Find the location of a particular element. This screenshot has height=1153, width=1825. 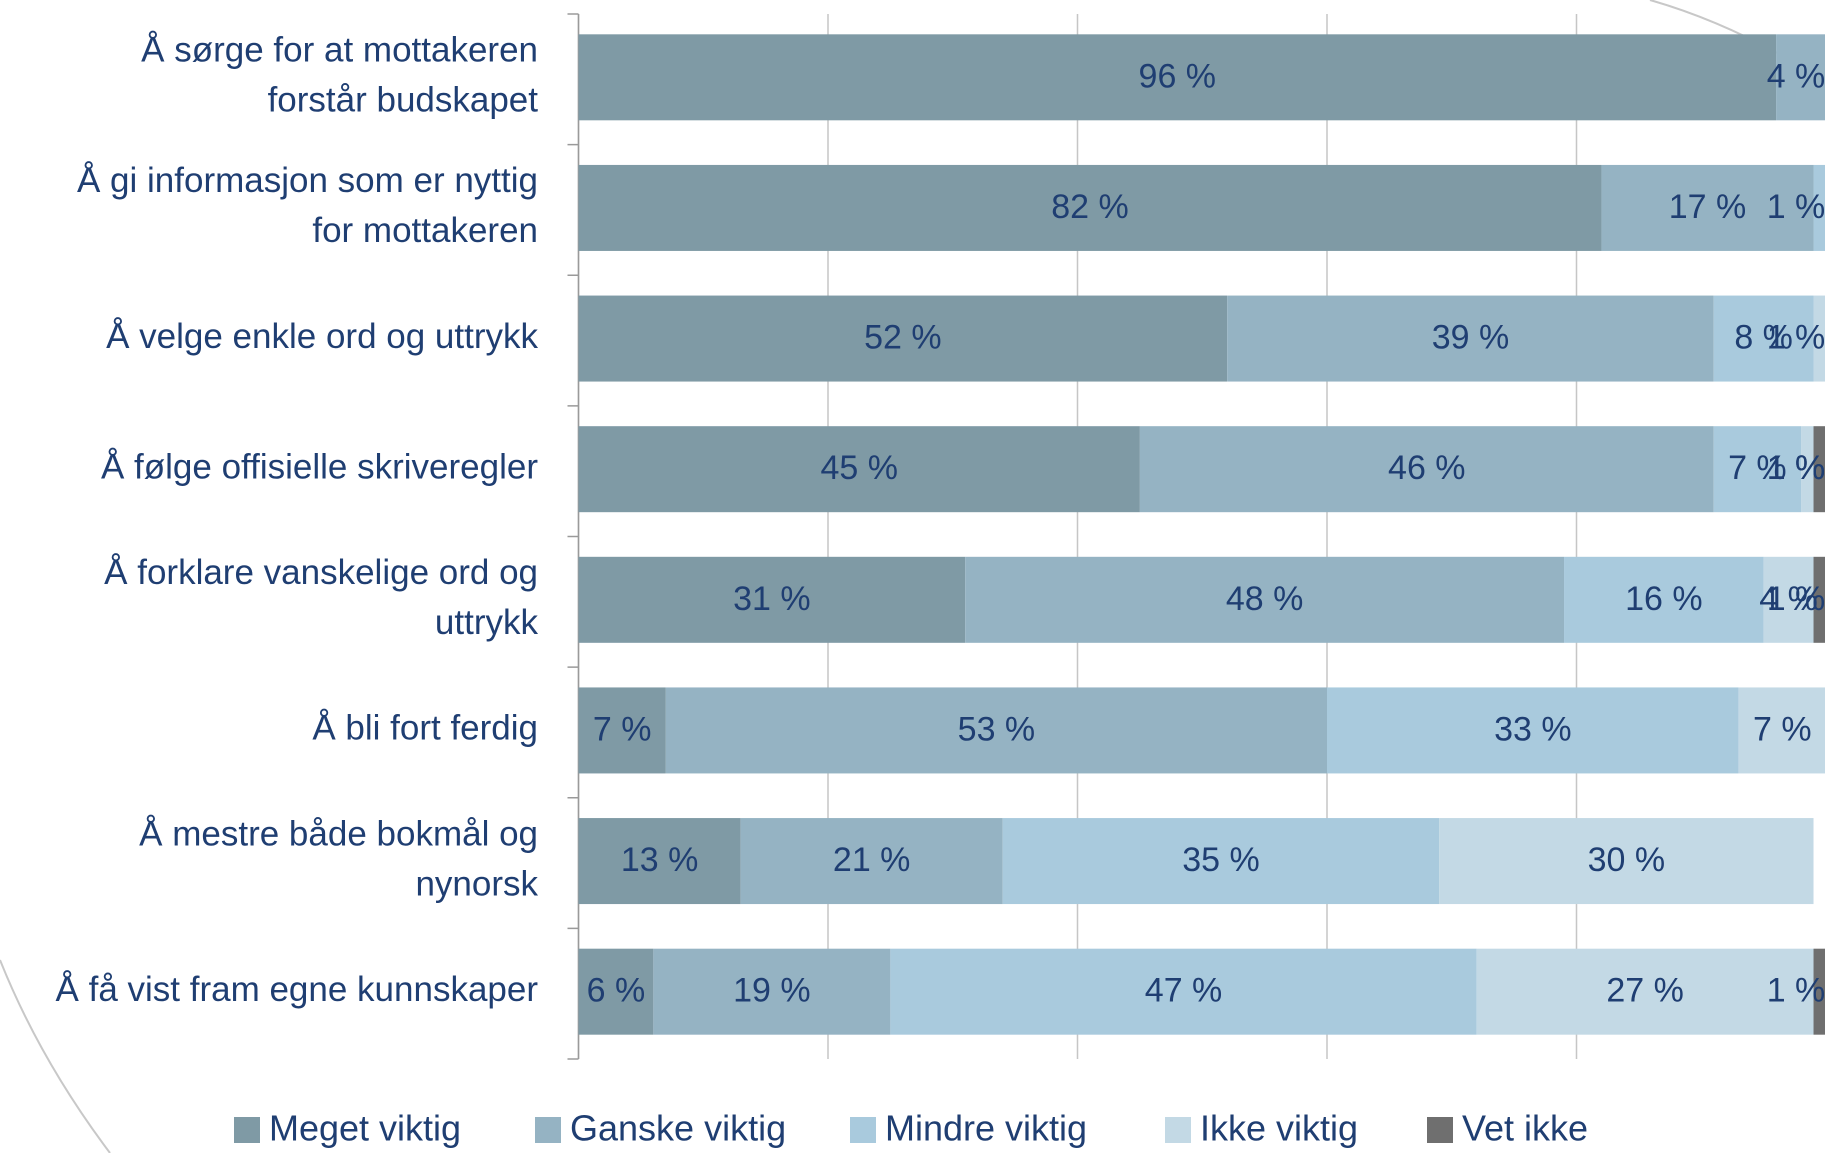

data-label: 35 % is located at coordinates (1221, 860).